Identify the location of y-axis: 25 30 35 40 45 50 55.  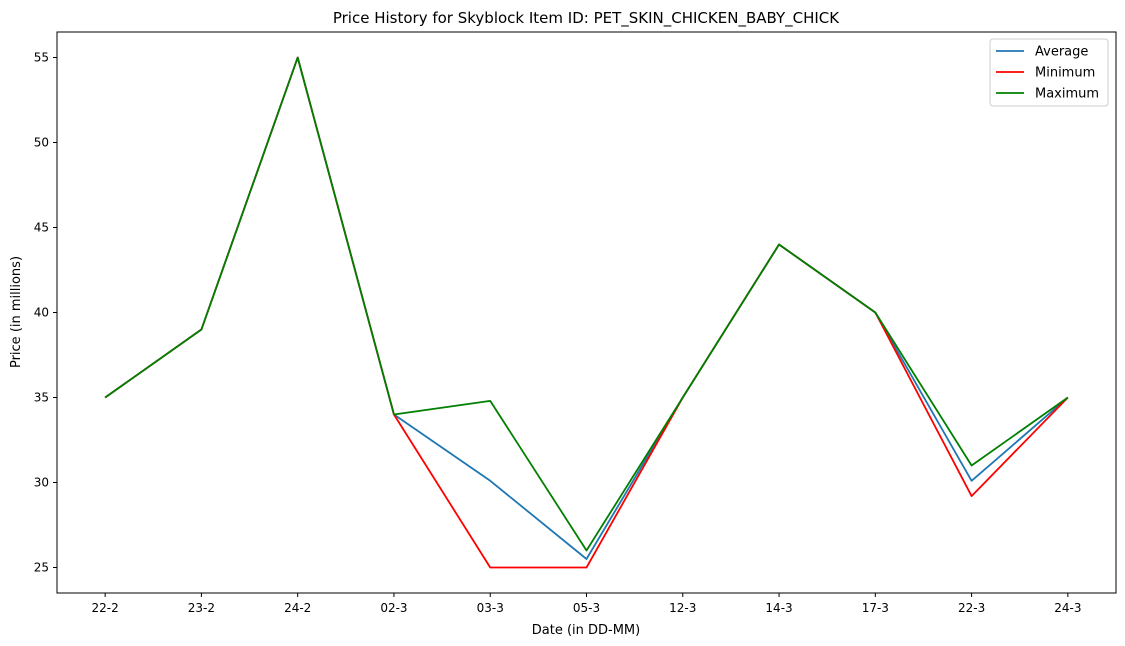
(45, 313).